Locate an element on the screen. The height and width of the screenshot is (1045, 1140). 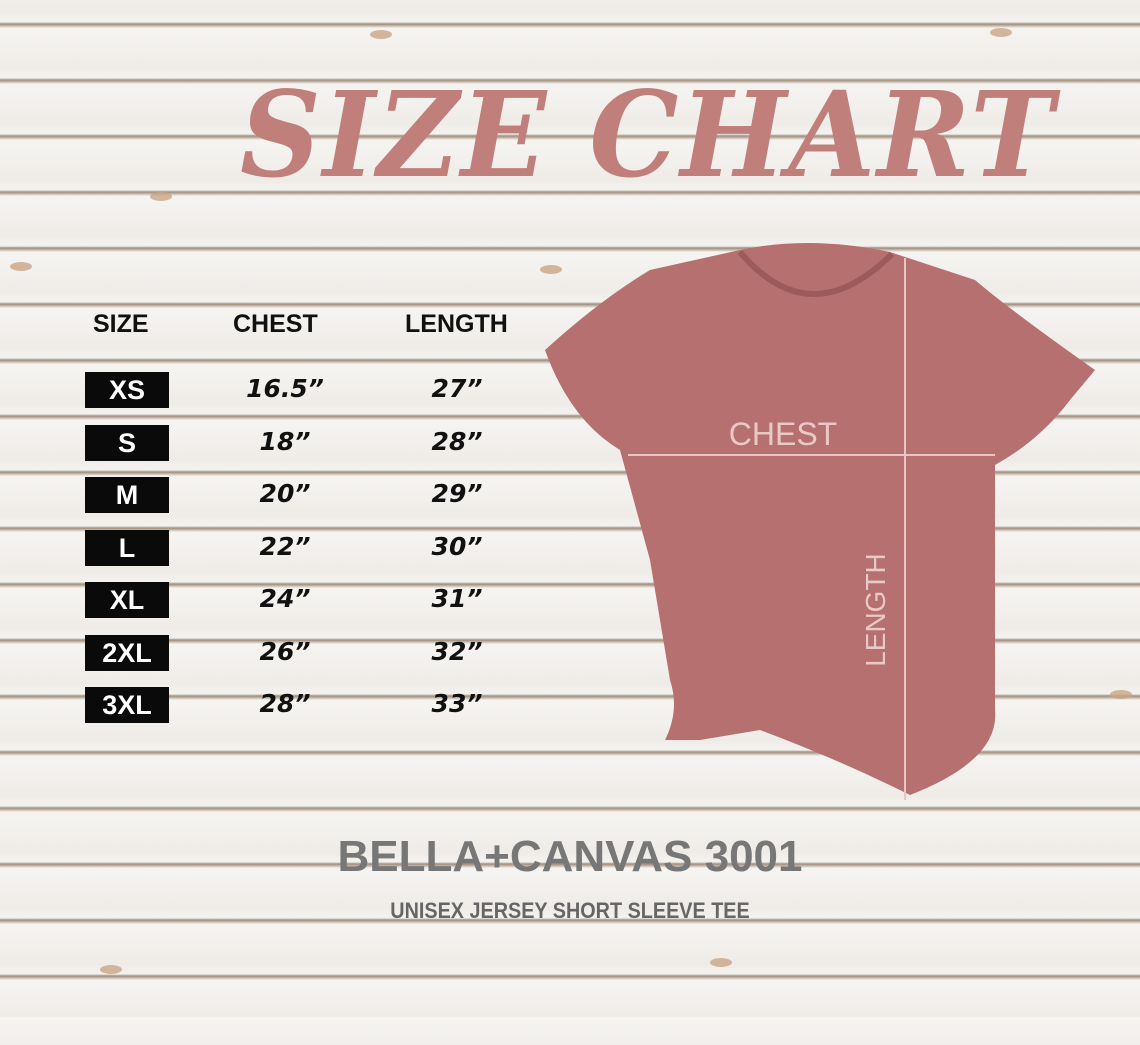
size-badge: L is located at coordinates (127, 547).